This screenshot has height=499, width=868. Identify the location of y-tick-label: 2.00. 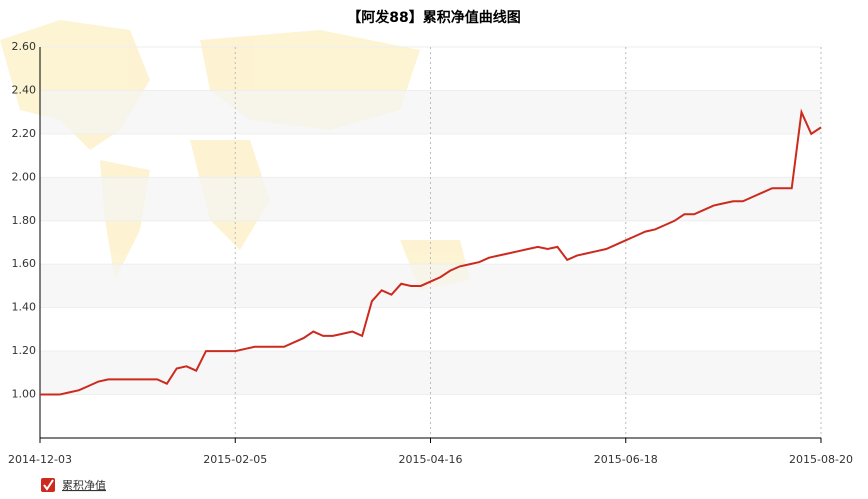
(24, 176).